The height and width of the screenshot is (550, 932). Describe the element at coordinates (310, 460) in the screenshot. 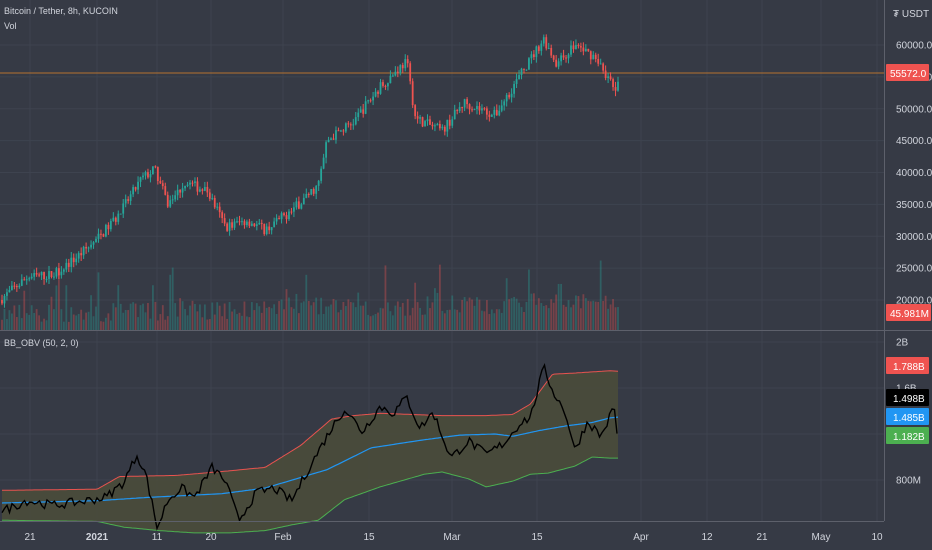

I see `basis-line` at that location.